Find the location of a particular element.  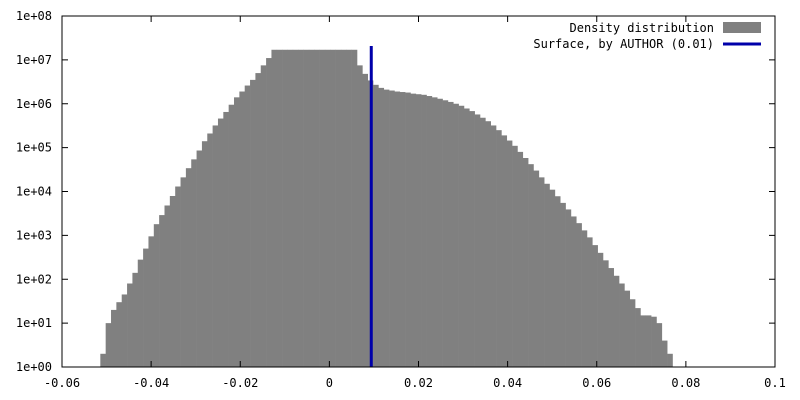

legend-label-density: Density distribution is located at coordinates (642, 28).